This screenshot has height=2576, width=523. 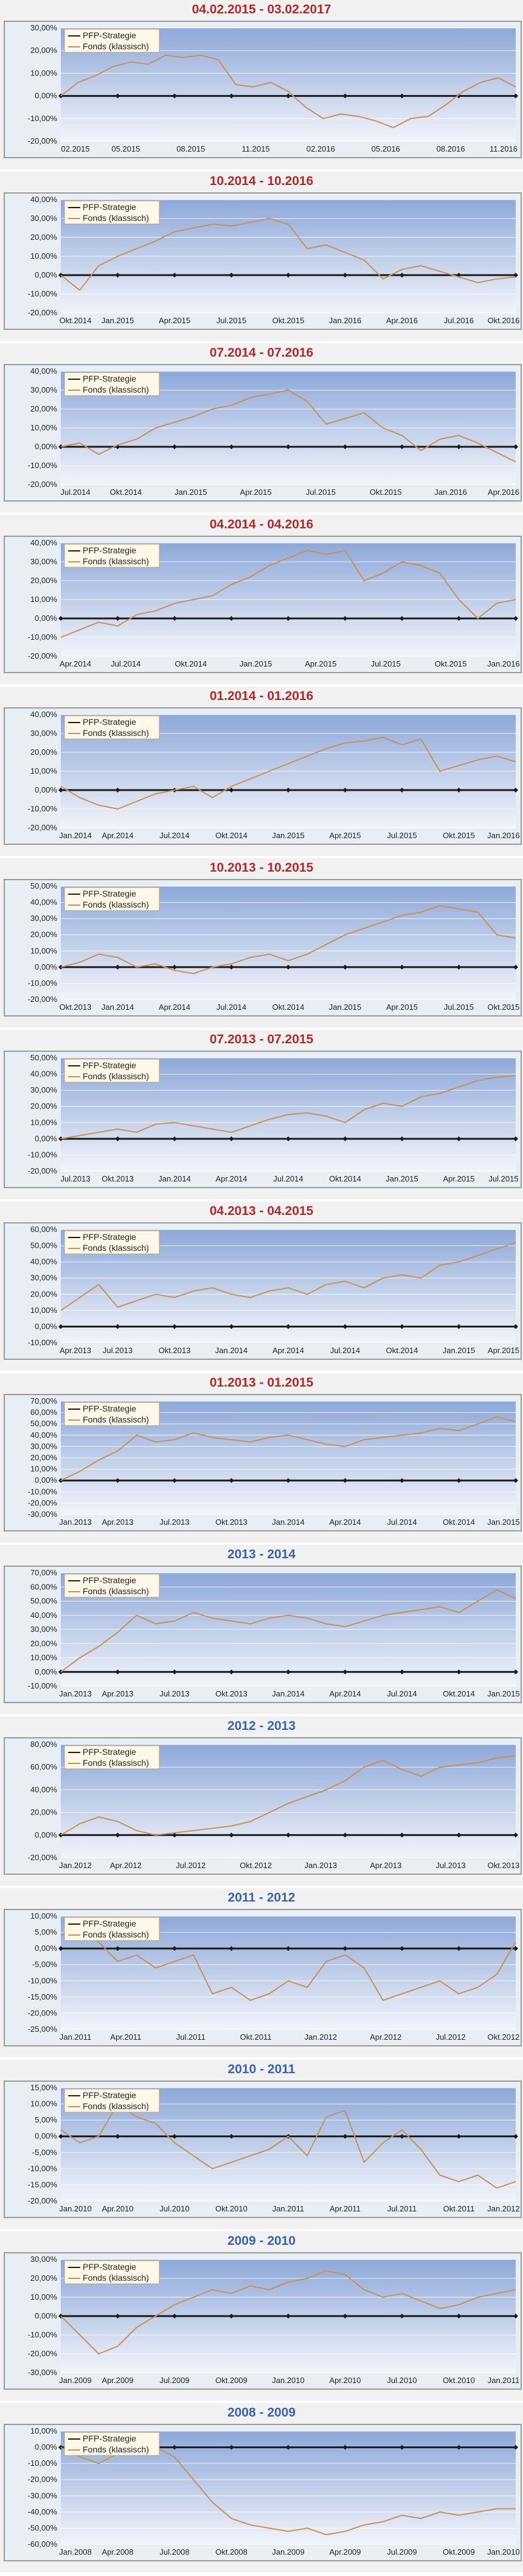 What do you see at coordinates (43, 2511) in the screenshot?
I see `y-tick-label: -40,00%` at bounding box center [43, 2511].